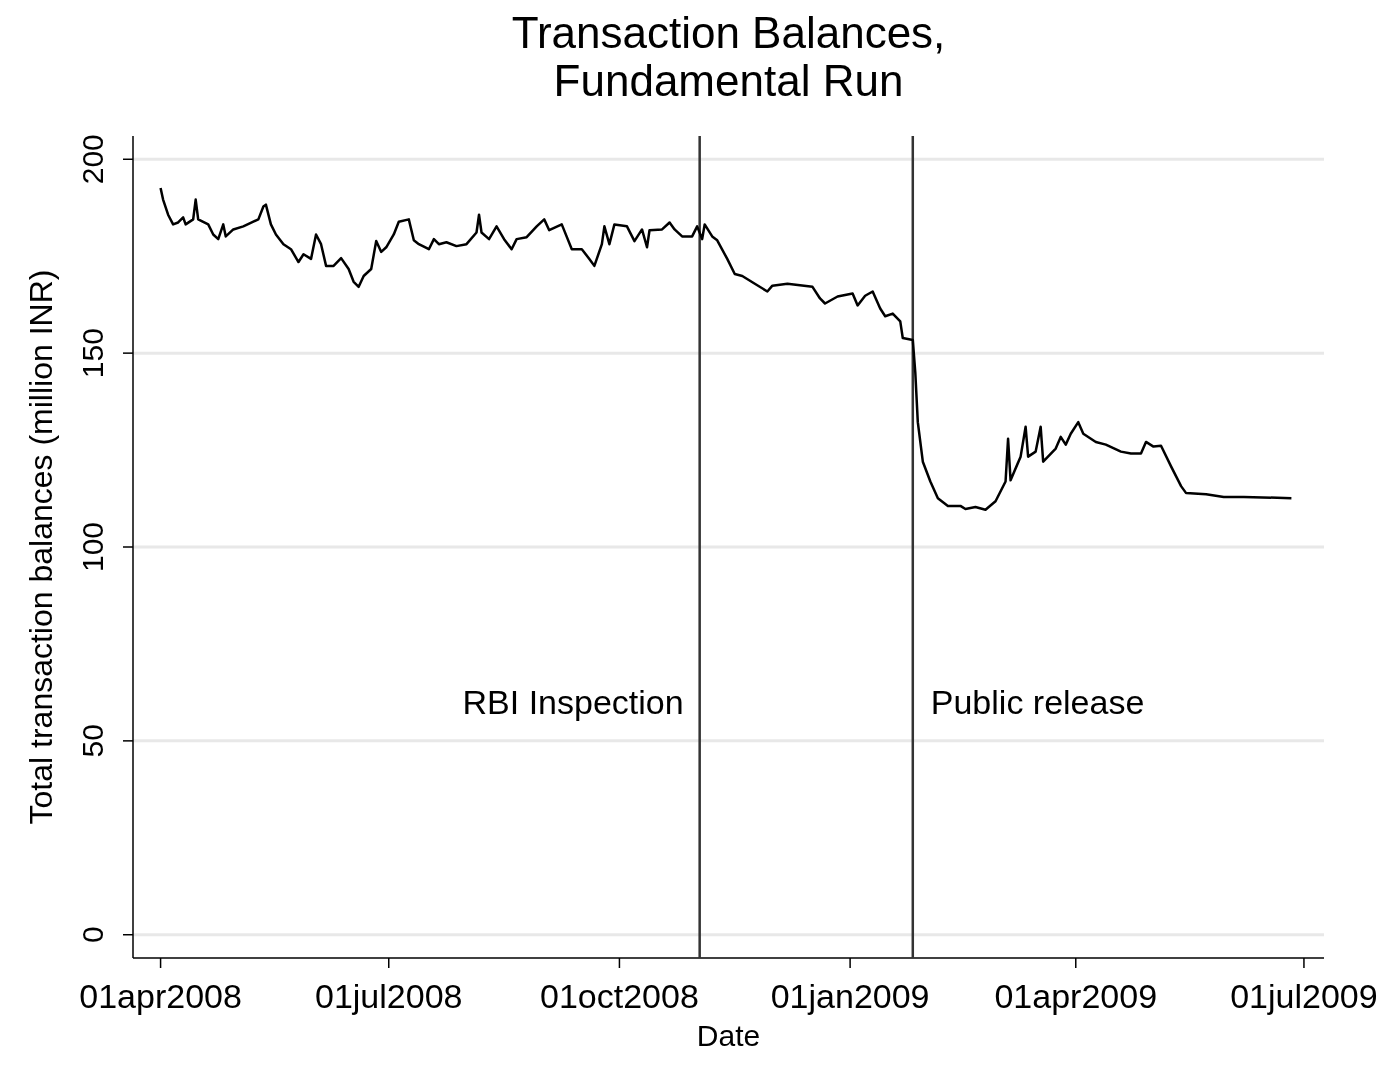  I want to click on x-tick-label: 01jul2008, so click(389, 996).